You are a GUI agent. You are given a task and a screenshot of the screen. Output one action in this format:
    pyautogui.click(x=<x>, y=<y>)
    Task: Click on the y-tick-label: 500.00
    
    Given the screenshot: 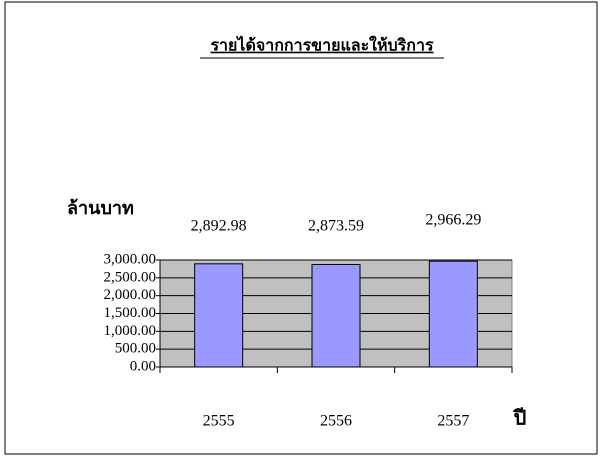 What is the action you would take?
    pyautogui.click(x=135, y=349)
    